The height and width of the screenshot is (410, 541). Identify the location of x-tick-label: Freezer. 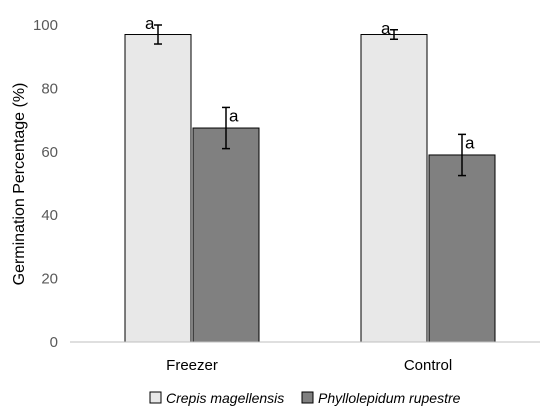
(192, 365).